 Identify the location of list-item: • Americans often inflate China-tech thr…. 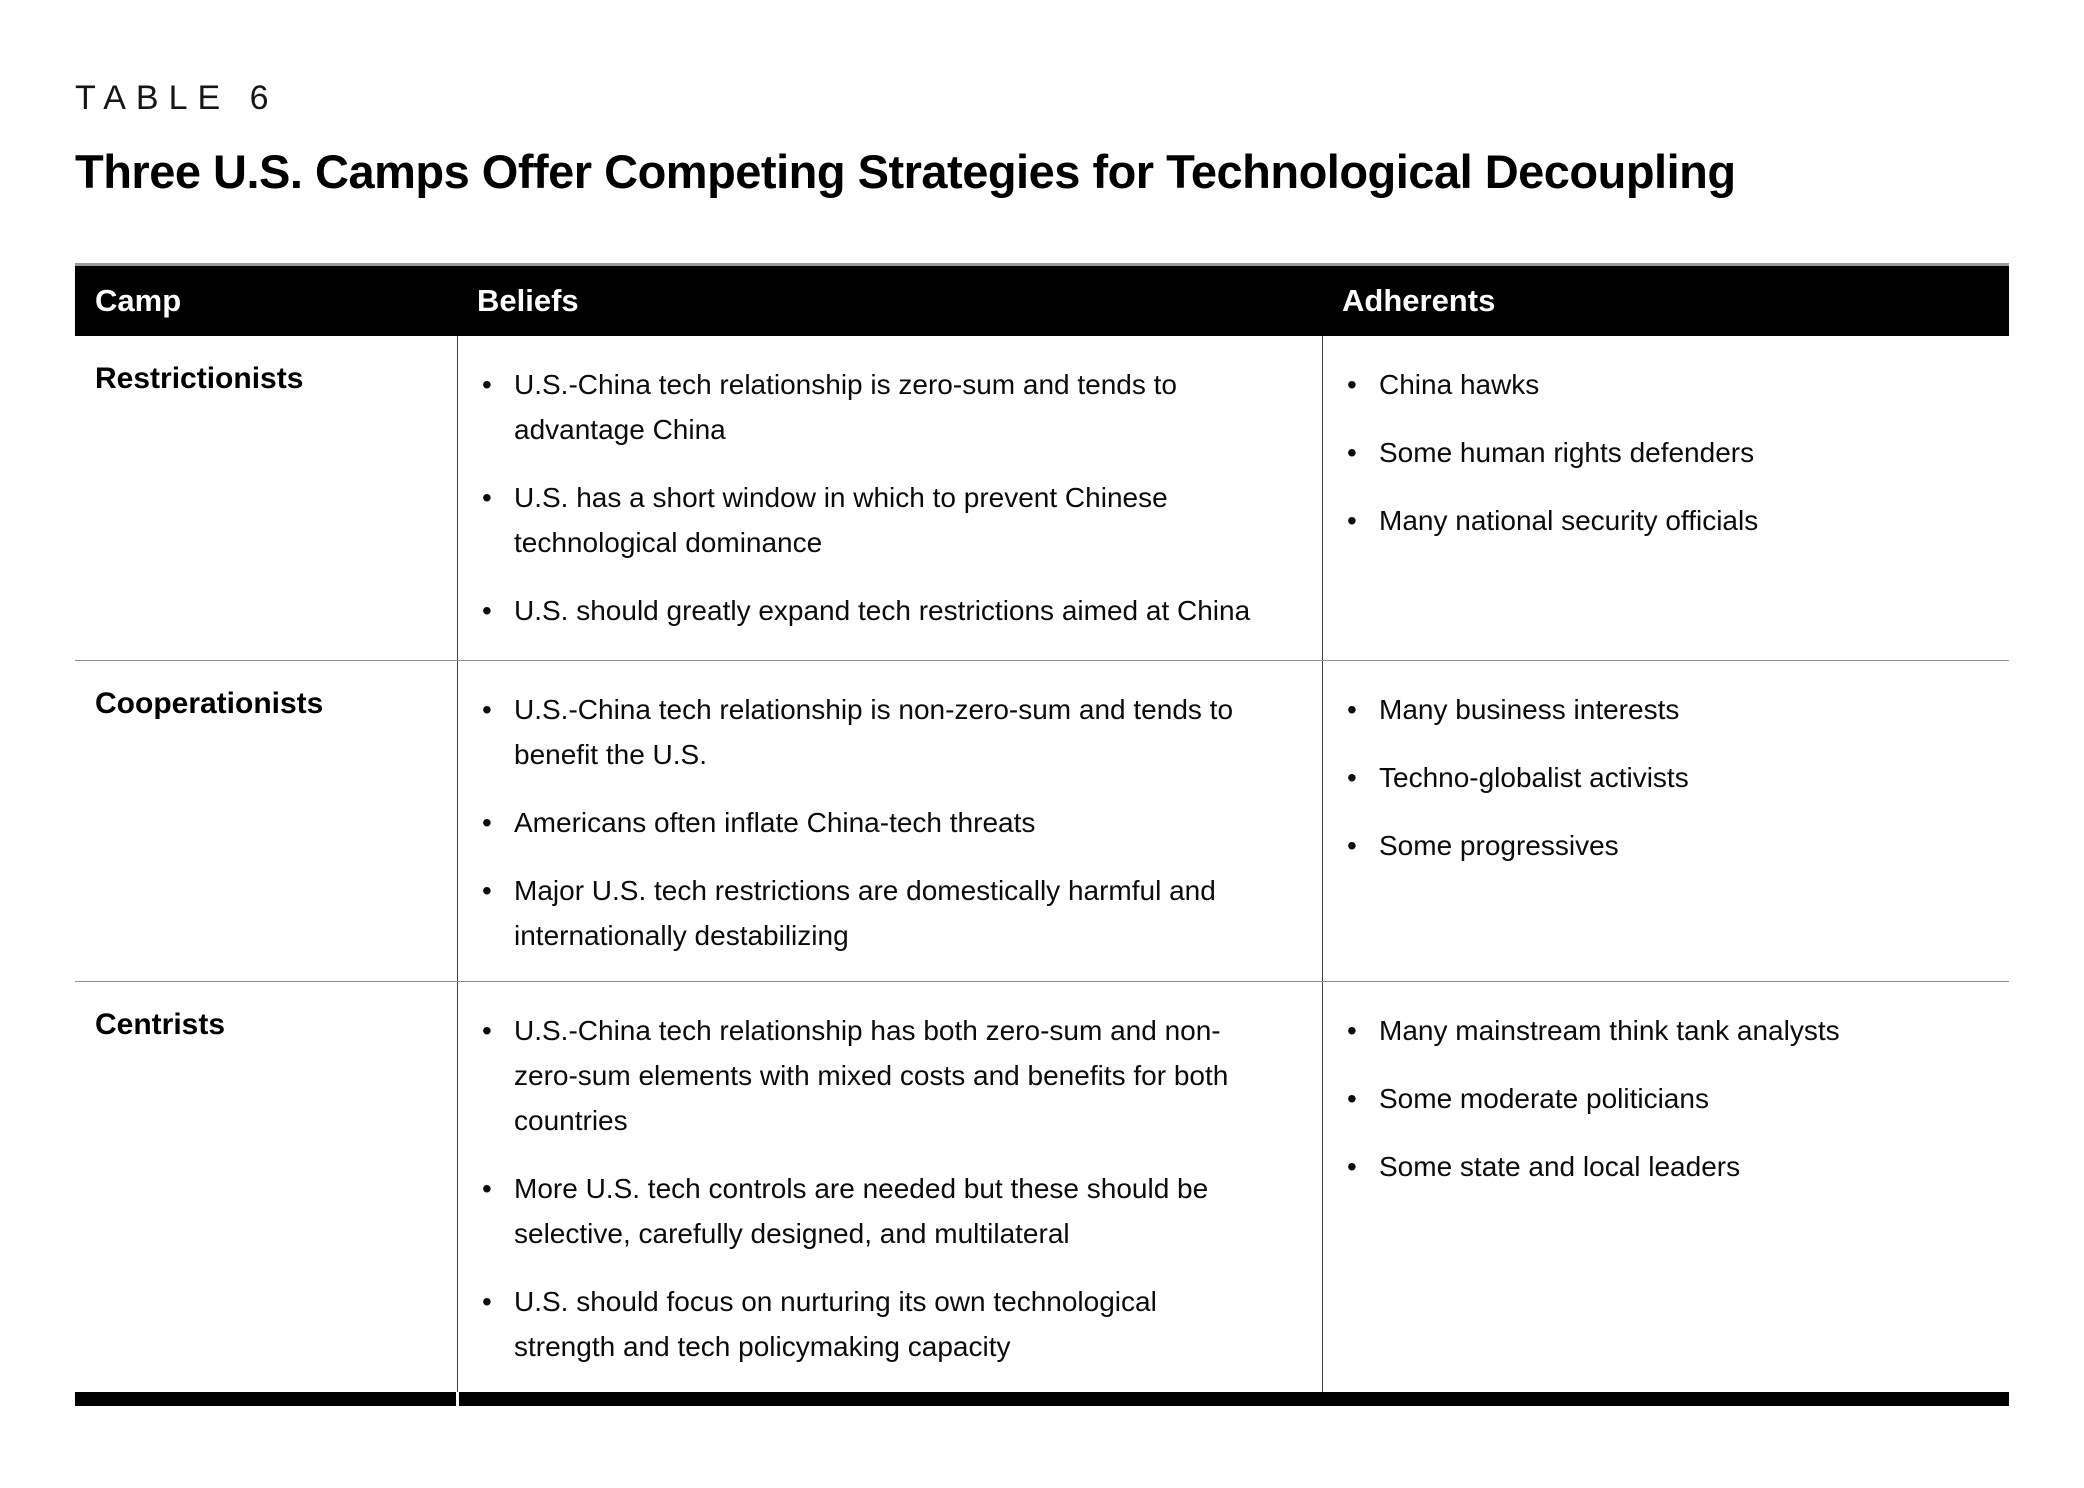
(872, 822).